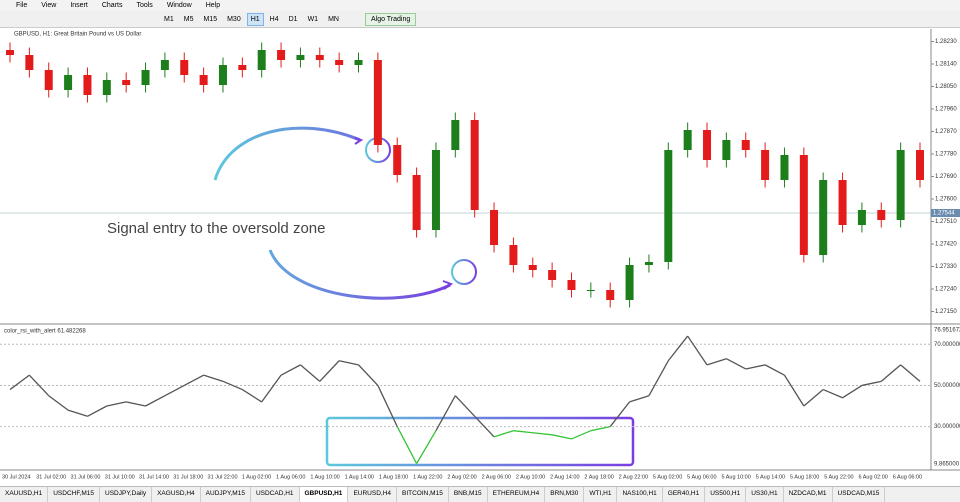 The height and width of the screenshot is (502, 960). Describe the element at coordinates (859, 494) in the screenshot. I see `chart-tab: USDCAD,M15` at that location.